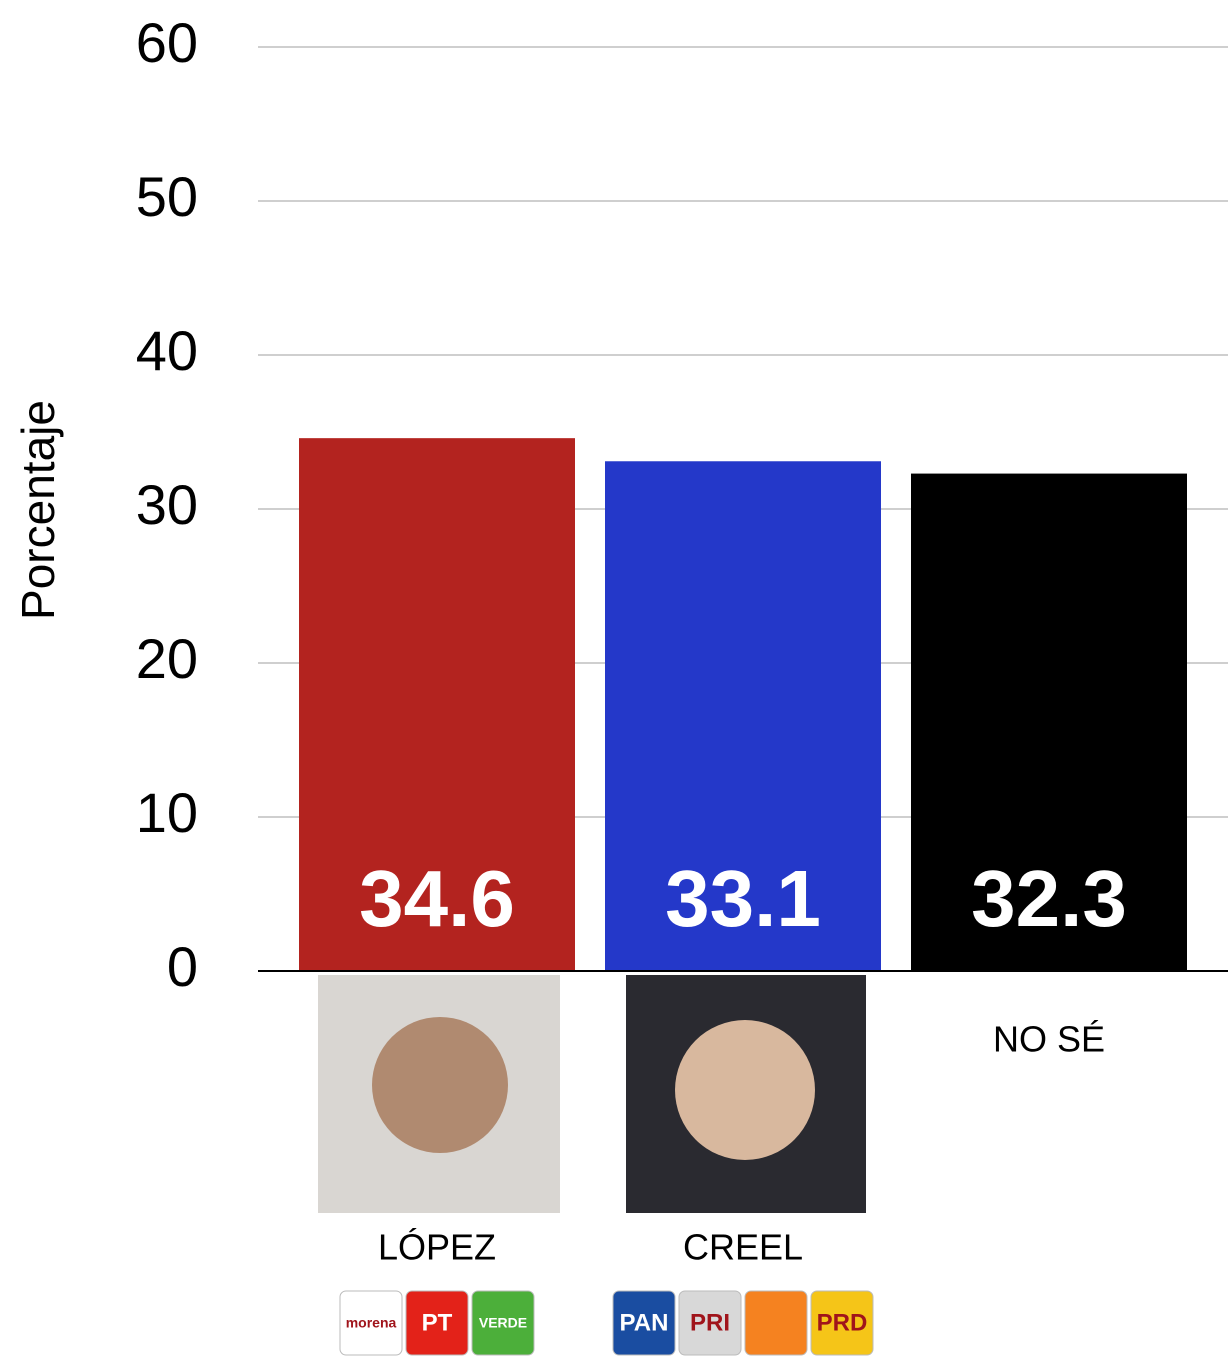  Describe the element at coordinates (167, 658) in the screenshot. I see `y-tick-label: 20` at that location.